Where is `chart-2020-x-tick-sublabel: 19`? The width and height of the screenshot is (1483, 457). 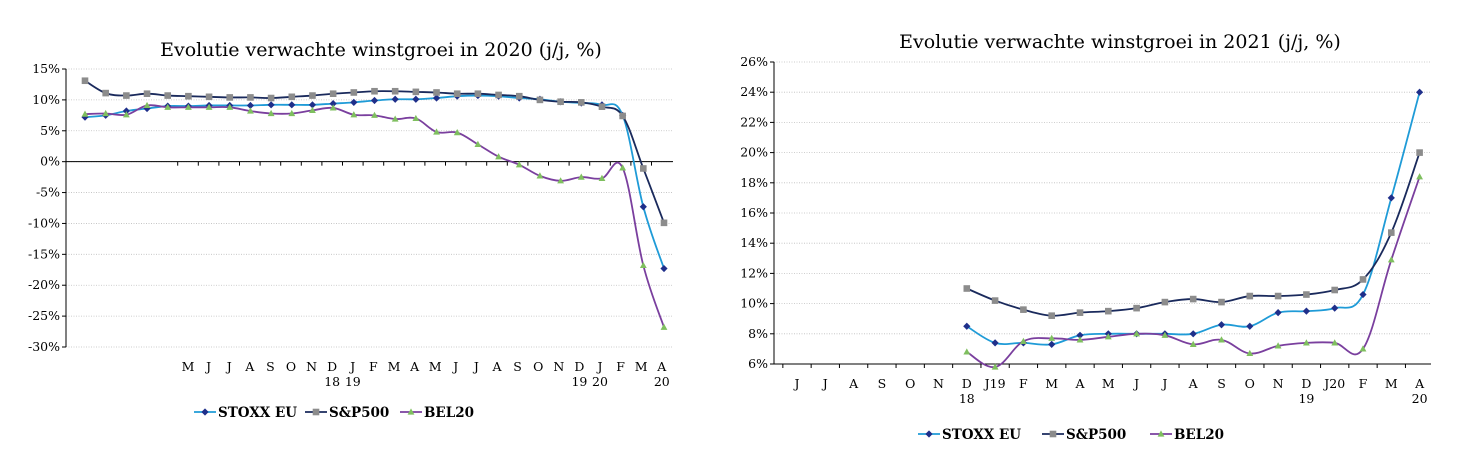 chart-2020-x-tick-sublabel: 19 is located at coordinates (579, 381).